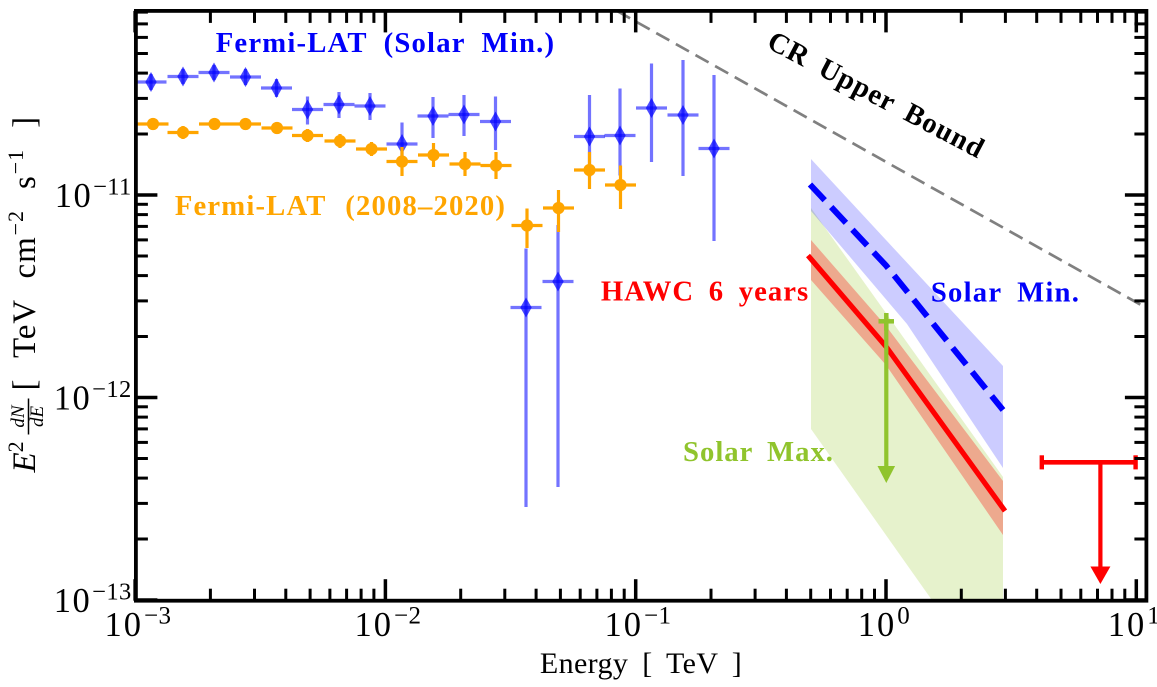  What do you see at coordinates (18, 416) in the screenshot?
I see `svg-text: dN` at bounding box center [18, 416].